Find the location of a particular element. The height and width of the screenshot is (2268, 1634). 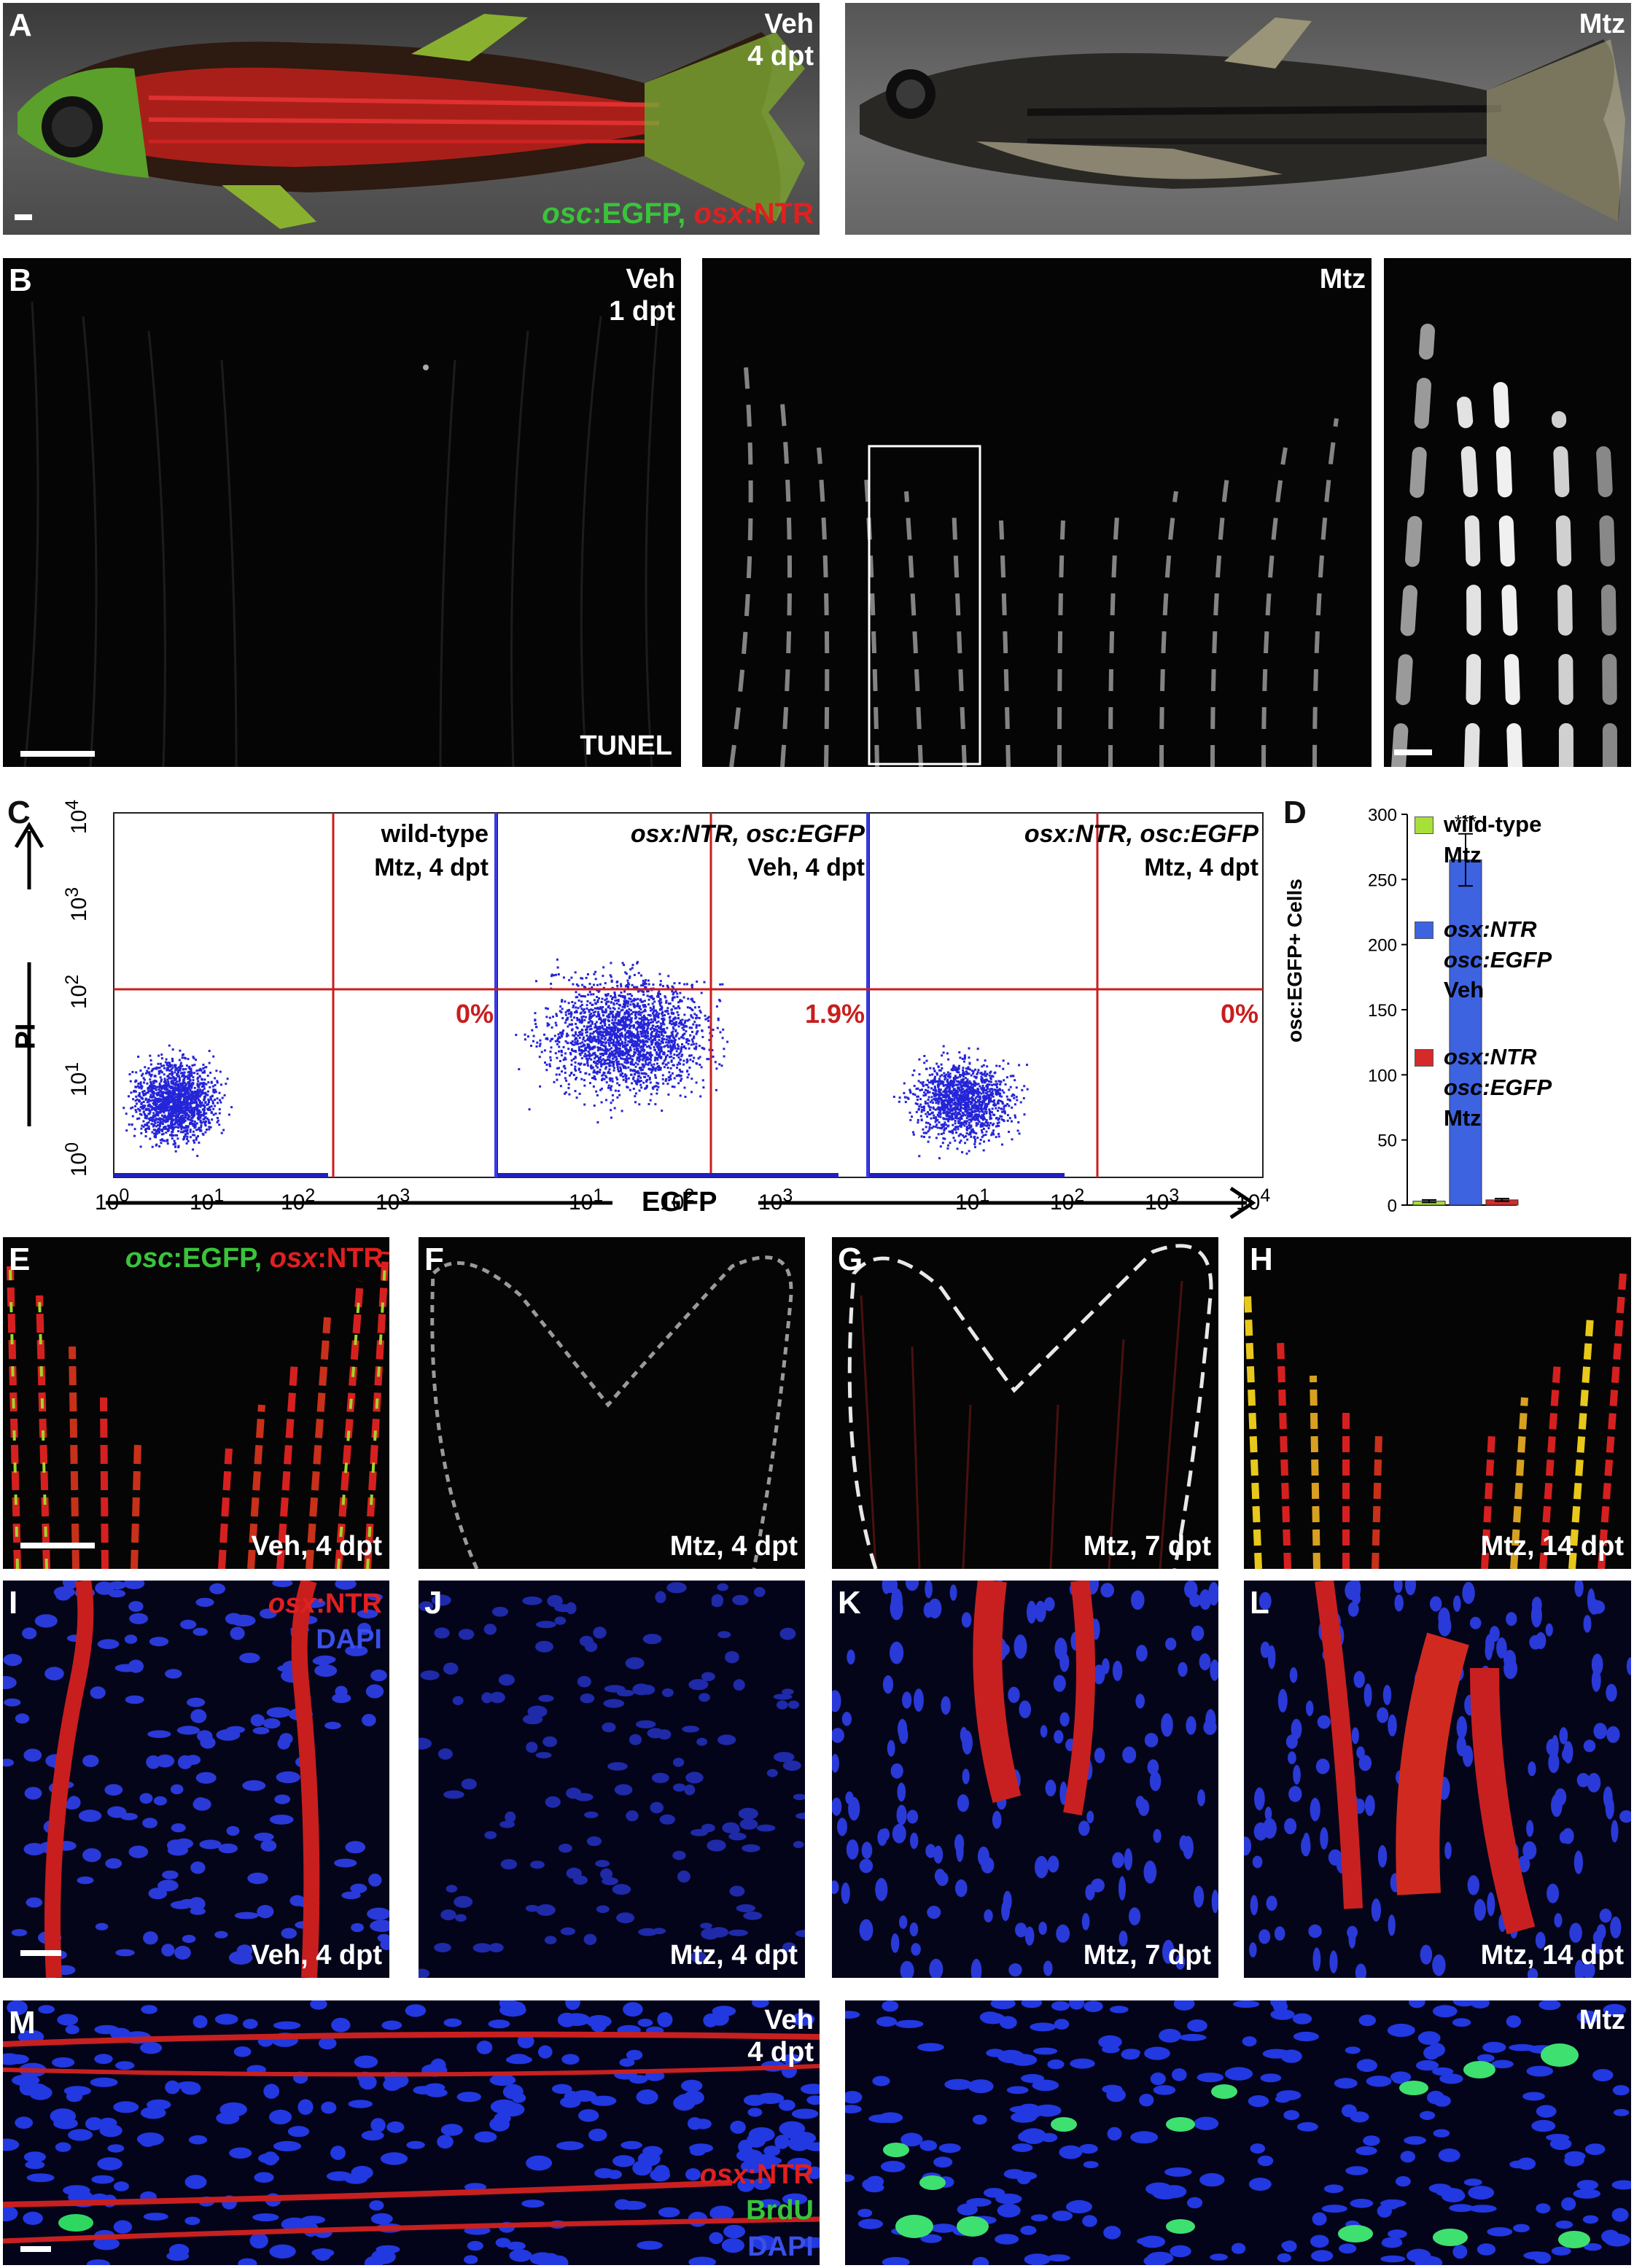

panel-l-image: L Mtz, 14 dpt is located at coordinates (1437, 1779).